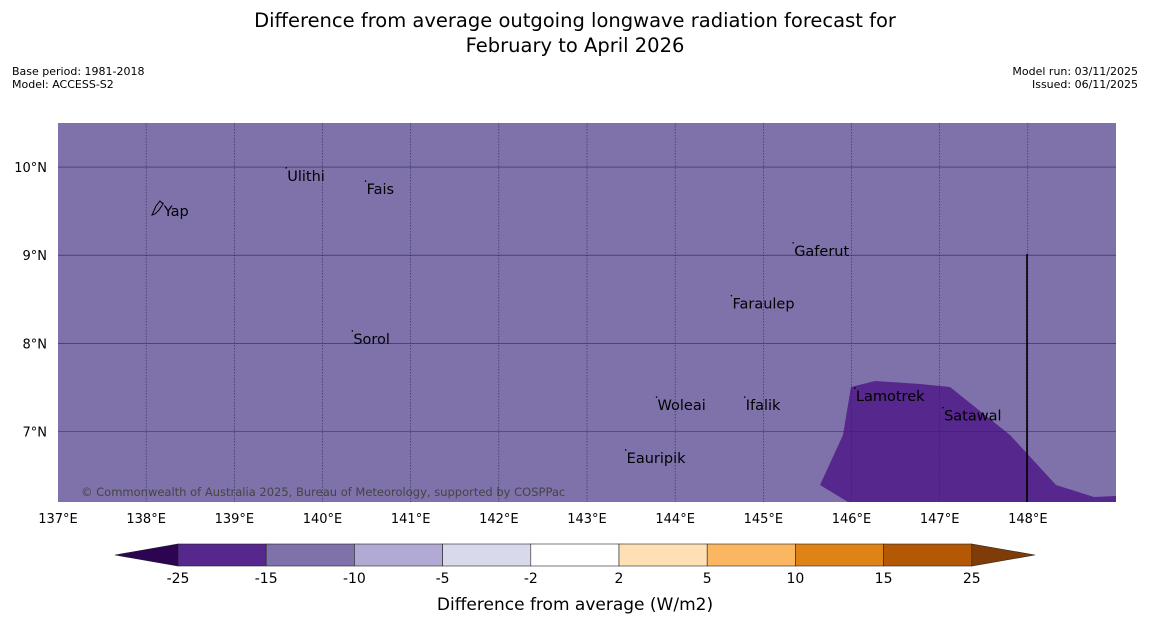 The width and height of the screenshot is (1150, 644). What do you see at coordinates (972, 417) in the screenshot?
I see `place-label: Satawal` at bounding box center [972, 417].